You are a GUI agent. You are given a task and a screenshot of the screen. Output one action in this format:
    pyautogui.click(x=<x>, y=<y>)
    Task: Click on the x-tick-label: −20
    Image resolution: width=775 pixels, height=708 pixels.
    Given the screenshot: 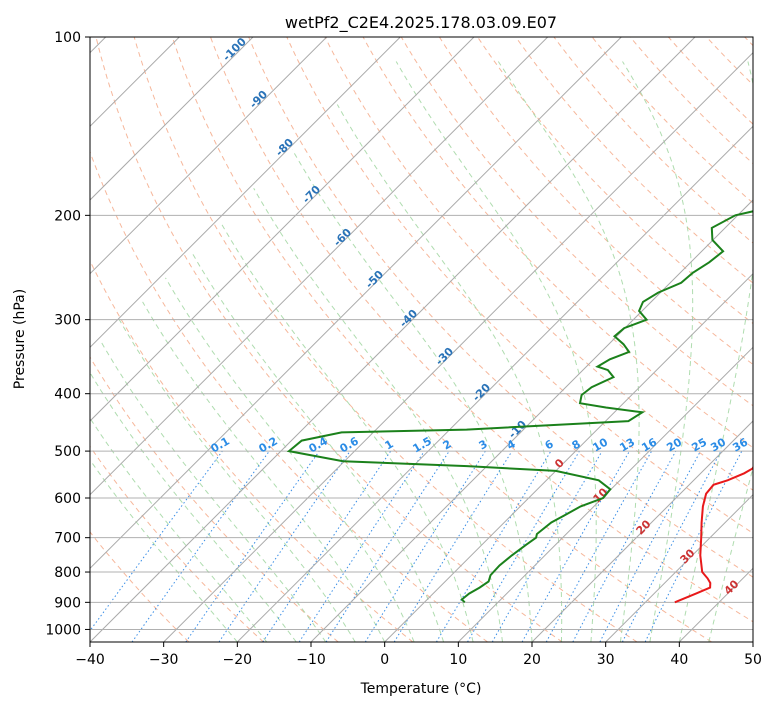 What is the action you would take?
    pyautogui.click(x=238, y=660)
    